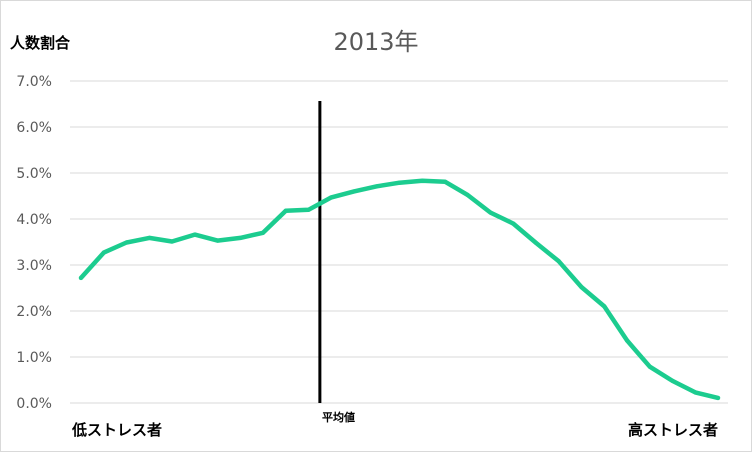 This screenshot has width=752, height=452. Describe the element at coordinates (376, 42) in the screenshot. I see `chart-title: 2013年` at that location.